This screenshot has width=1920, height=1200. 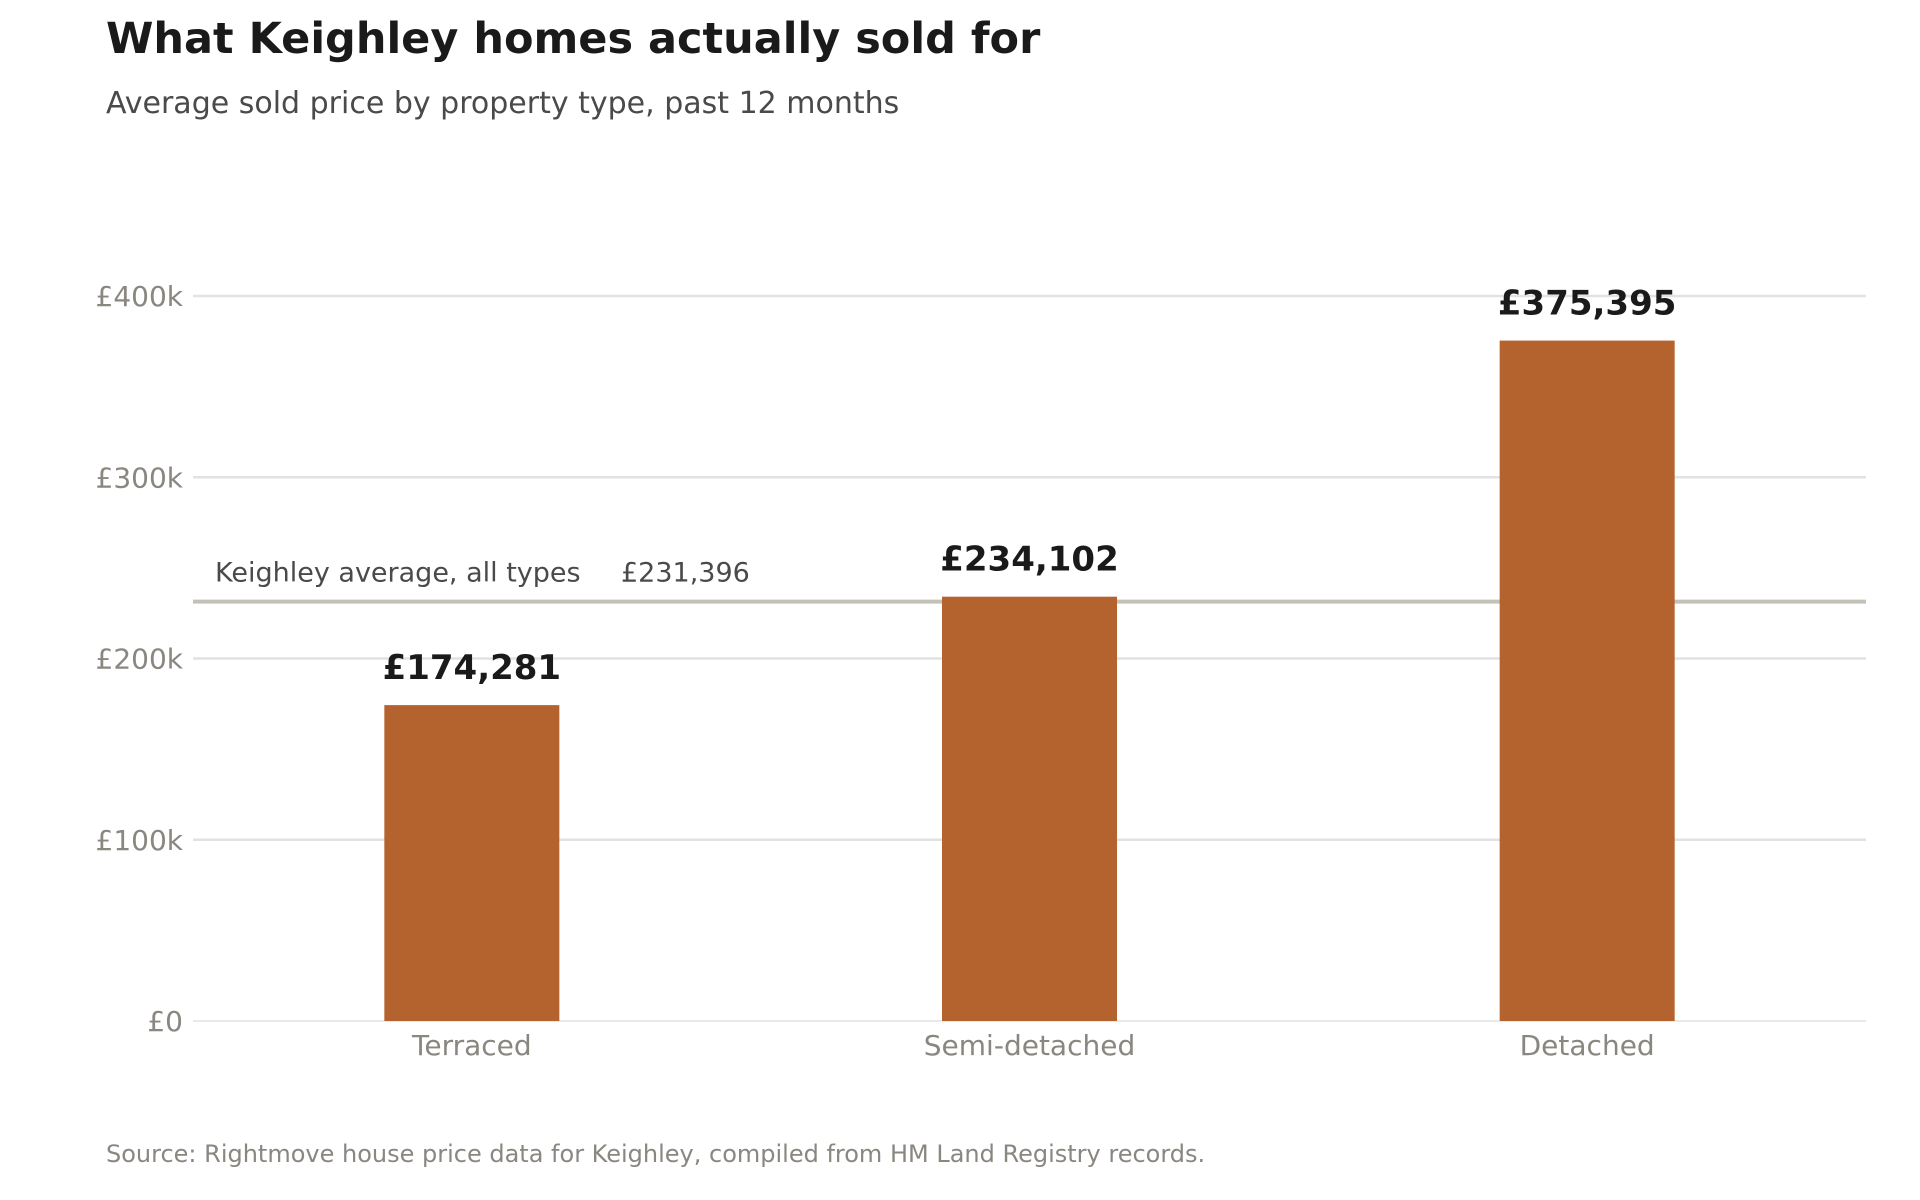 I want to click on bar-semi-detached, so click(x=1029, y=808).